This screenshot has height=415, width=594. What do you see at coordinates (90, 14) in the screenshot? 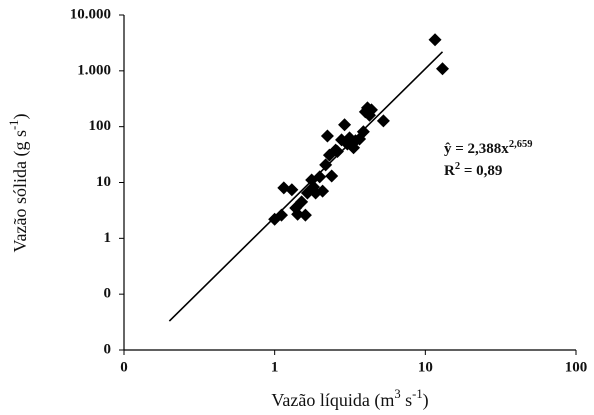
I see `y-tick-label: 10.000` at bounding box center [90, 14].